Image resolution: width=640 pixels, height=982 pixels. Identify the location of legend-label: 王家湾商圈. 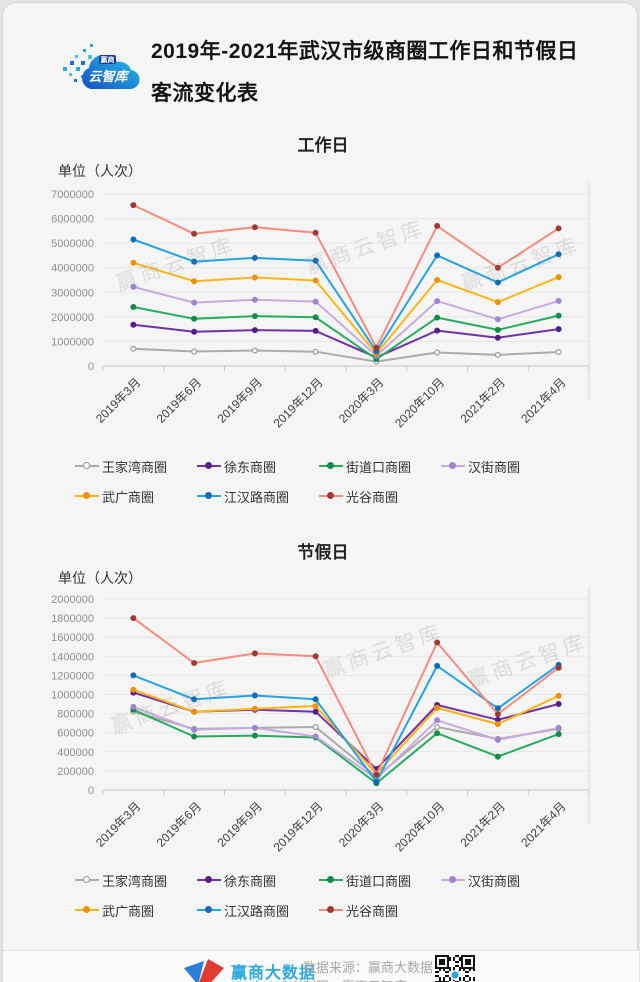
(135, 467).